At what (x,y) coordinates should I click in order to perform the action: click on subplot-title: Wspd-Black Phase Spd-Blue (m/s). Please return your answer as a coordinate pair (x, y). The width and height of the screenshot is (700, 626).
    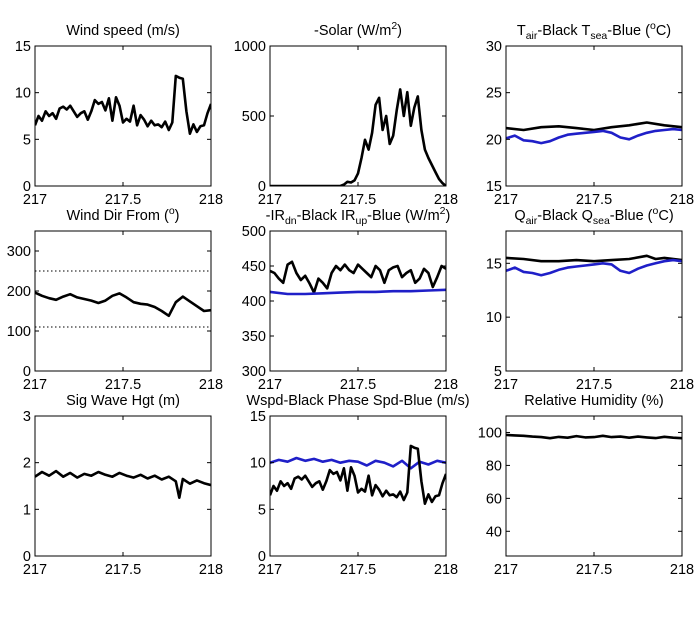
    Looking at the image, I should click on (357, 401).